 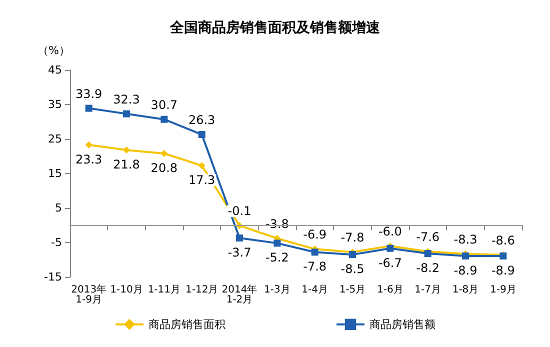 I want to click on data-label: -0.1, so click(x=240, y=211).